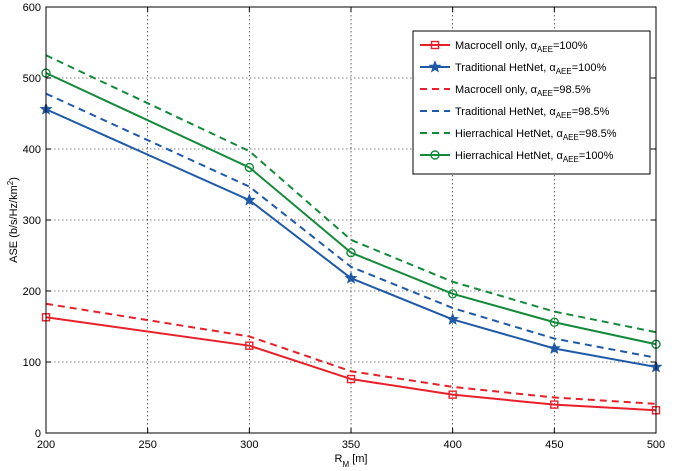 This screenshot has height=471, width=684. I want to click on y-tick-label-600: 600, so click(32, 8).